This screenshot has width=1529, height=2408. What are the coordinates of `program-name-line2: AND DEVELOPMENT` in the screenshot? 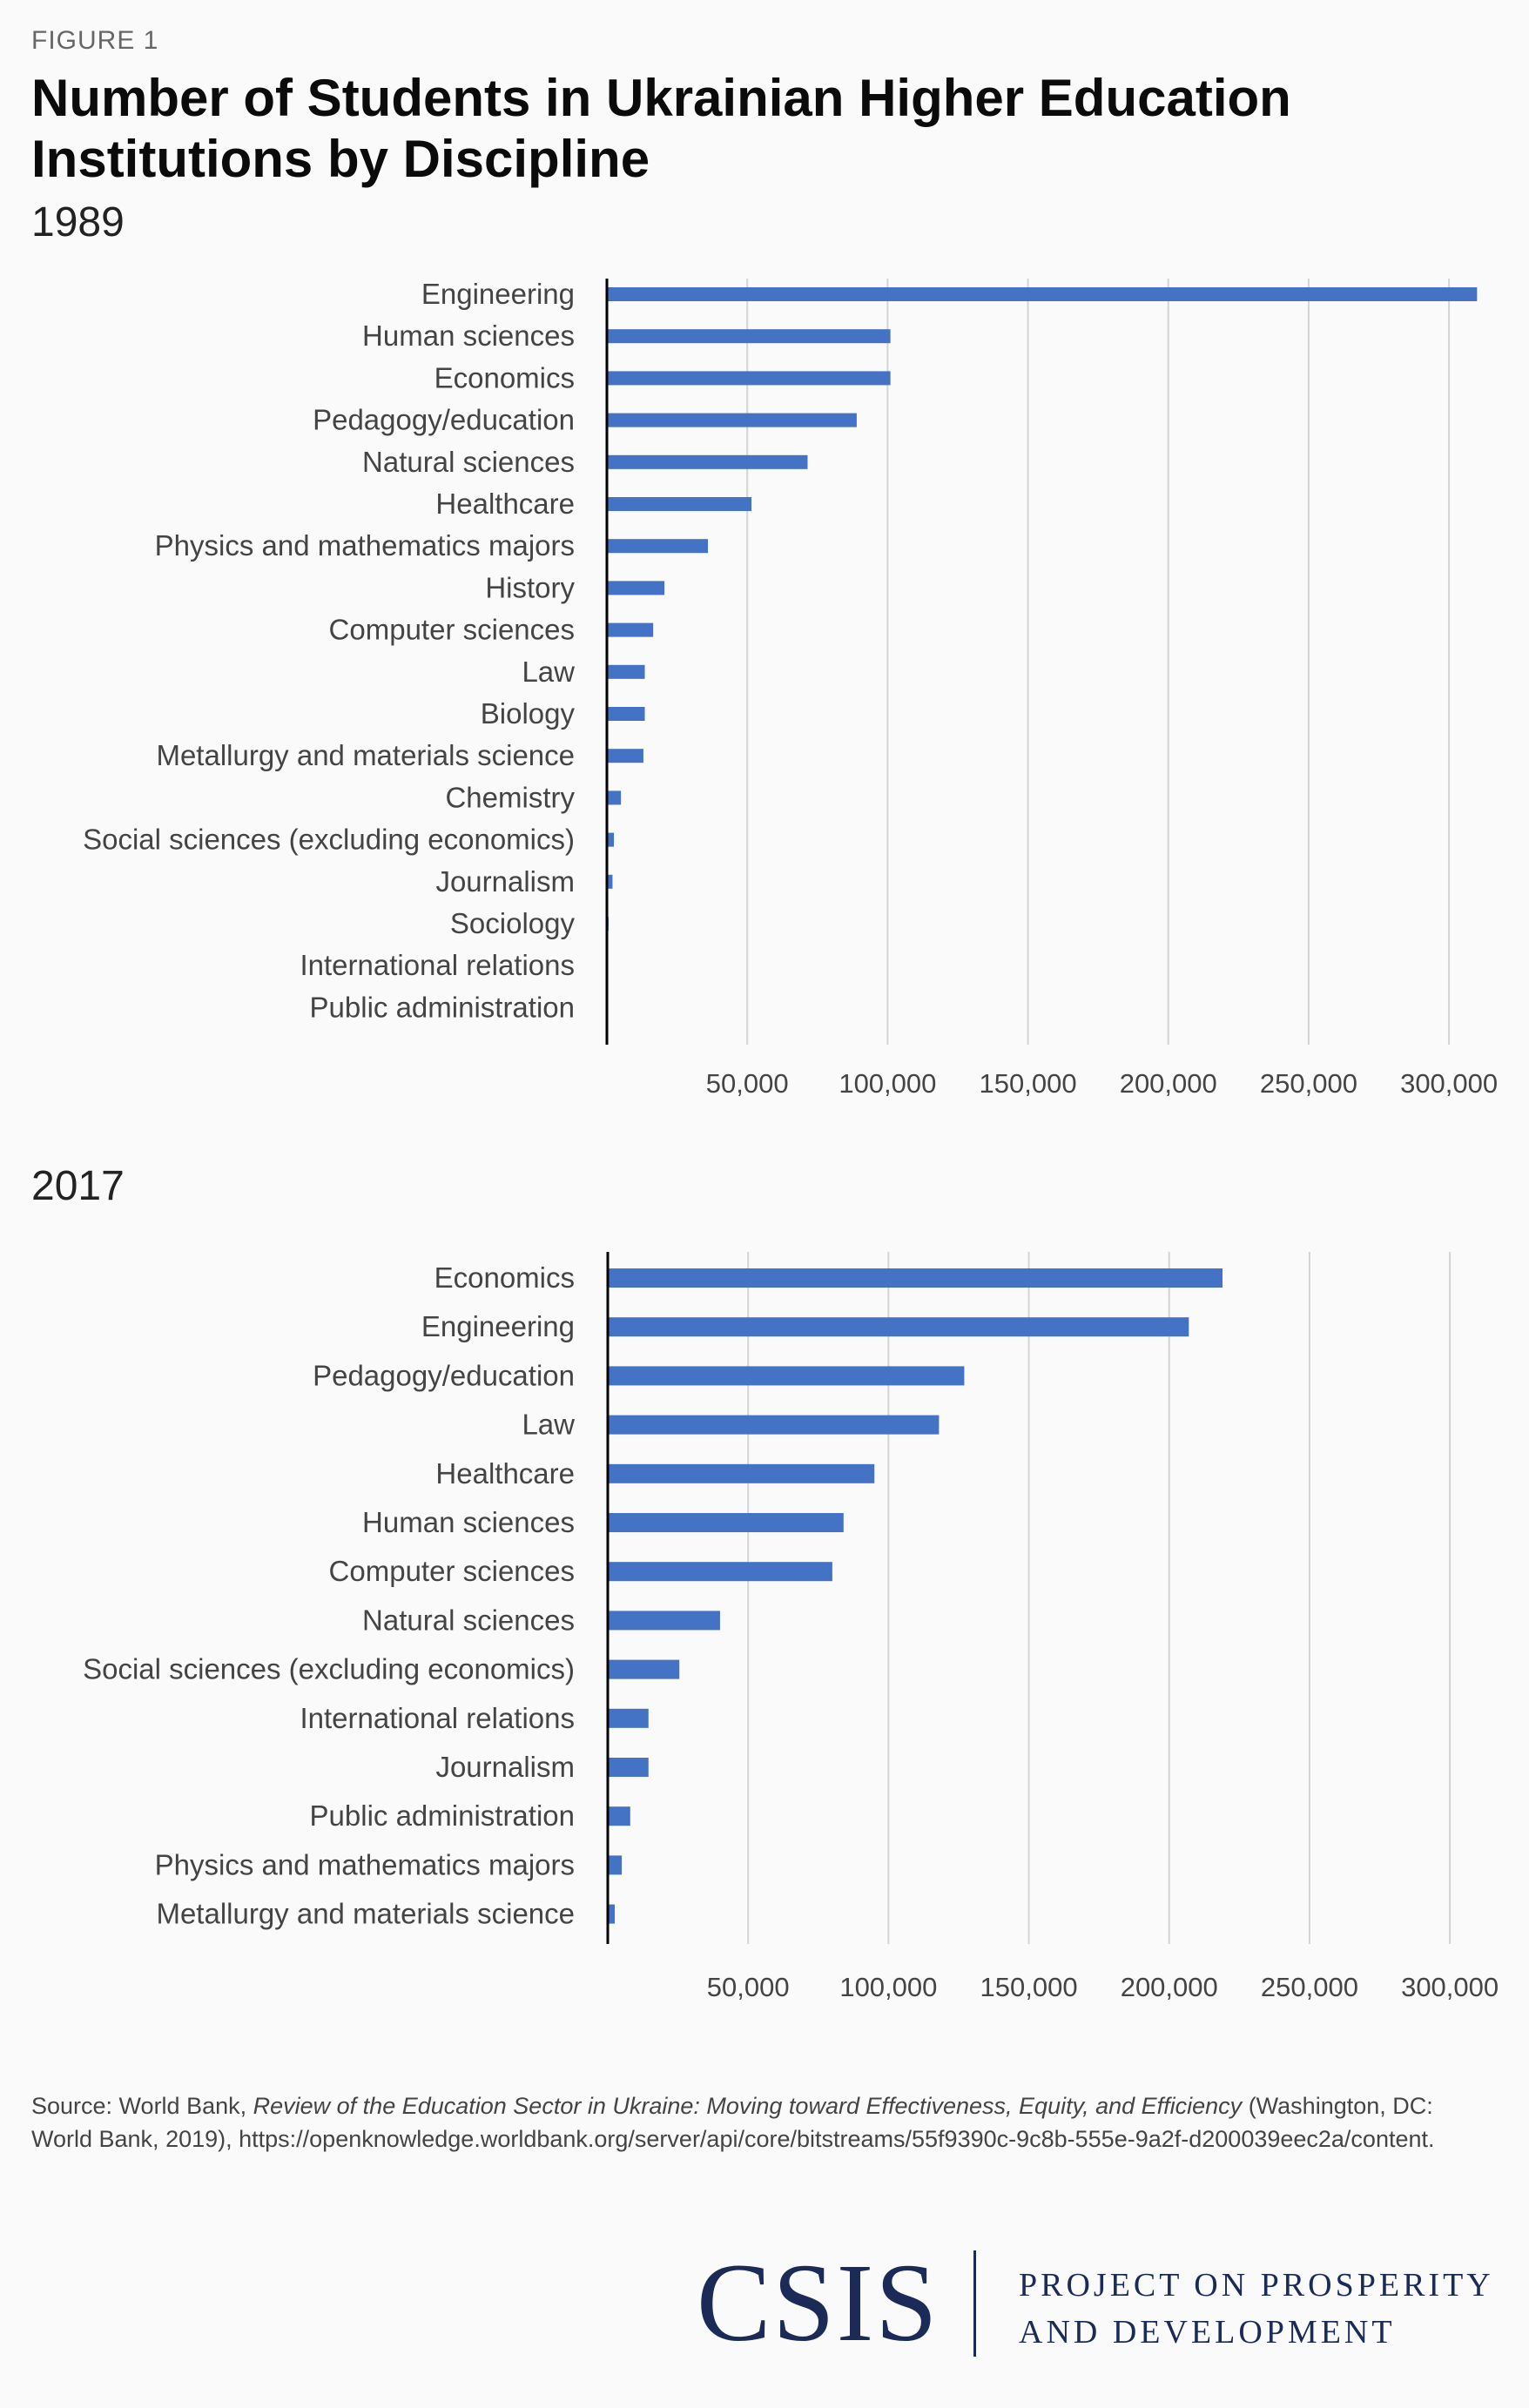 It's located at (1207, 2332).